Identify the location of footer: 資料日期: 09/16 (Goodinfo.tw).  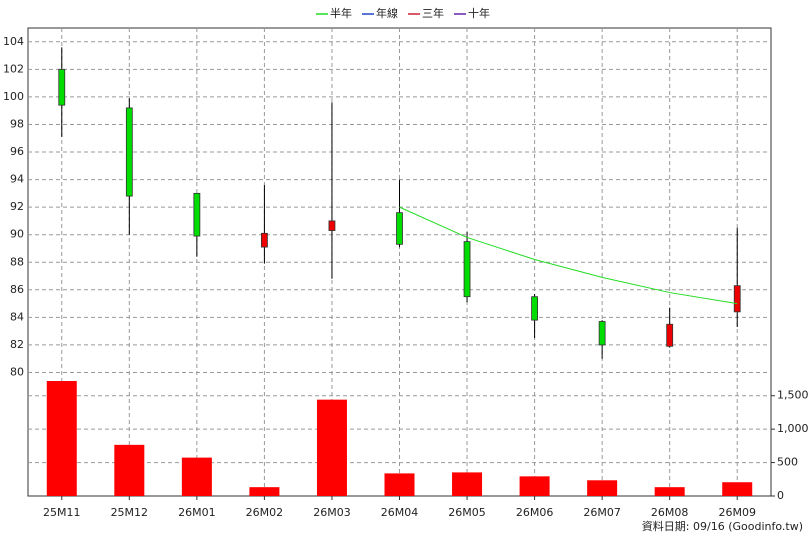
(722, 526).